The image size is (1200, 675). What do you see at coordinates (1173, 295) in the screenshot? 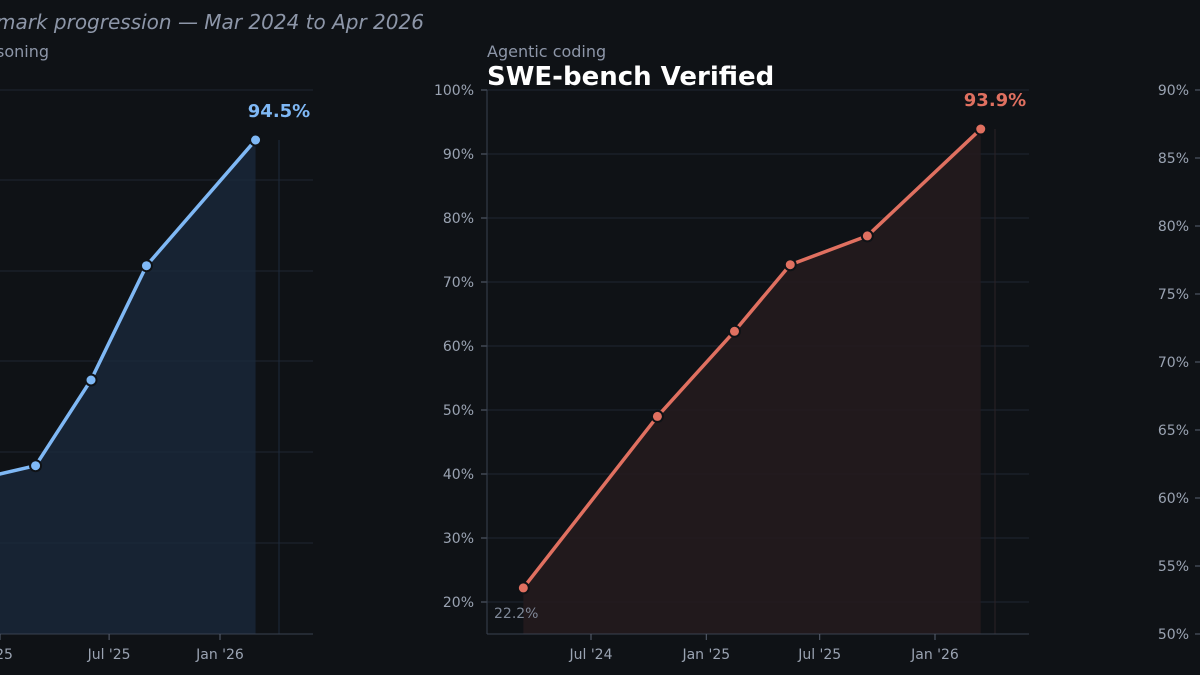
I see `right-y-tick-label: 75%` at bounding box center [1173, 295].